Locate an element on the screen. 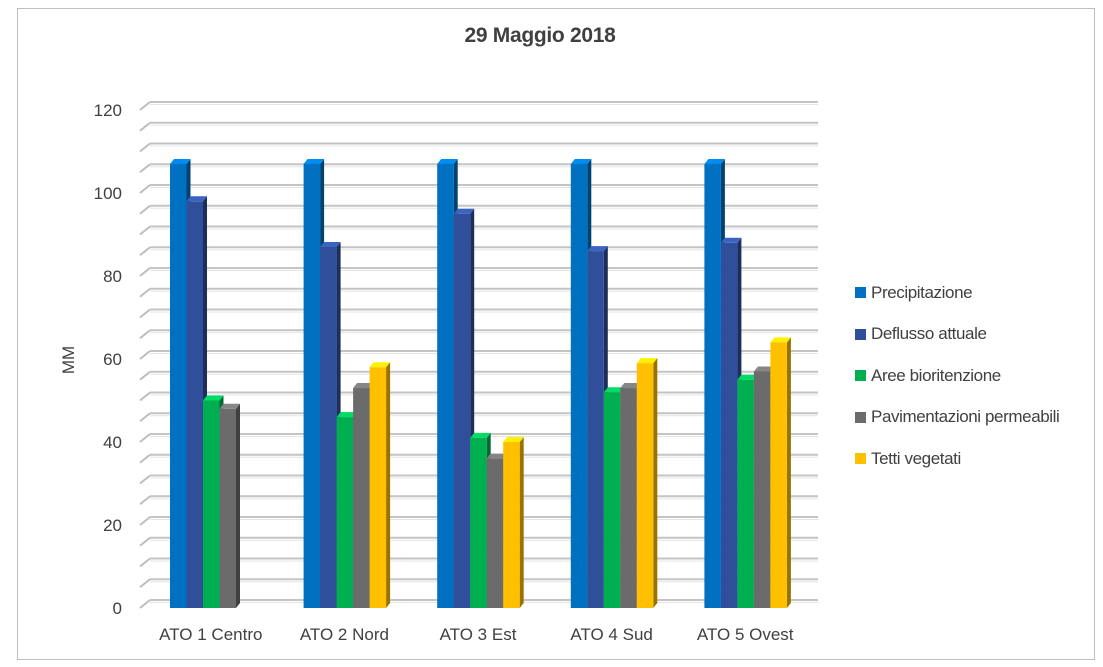  legend-label: Pavimentazioni permeabili is located at coordinates (965, 417).